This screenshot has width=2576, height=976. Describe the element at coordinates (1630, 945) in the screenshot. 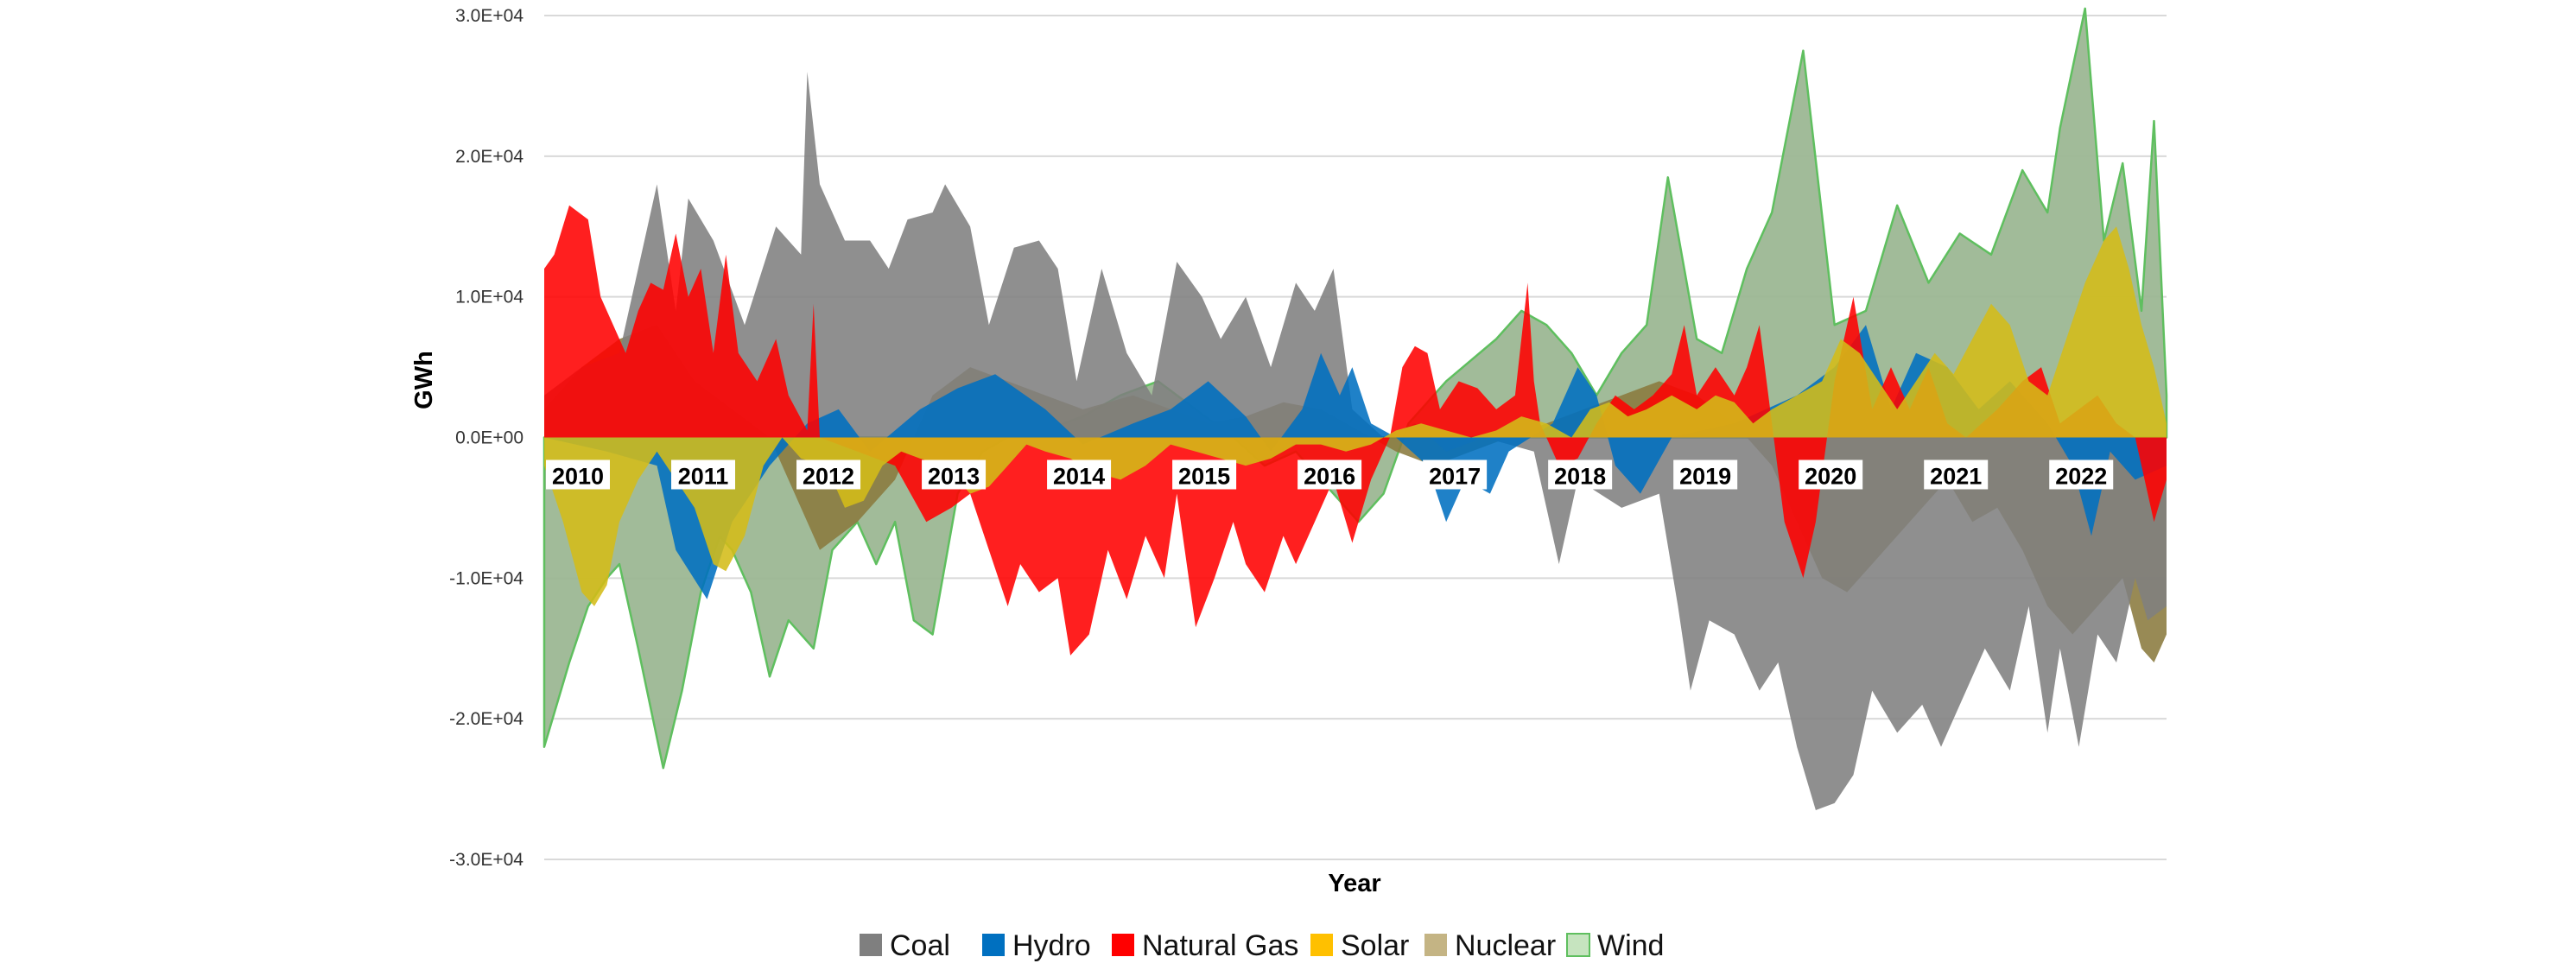

I see `legend-label: Wind` at that location.